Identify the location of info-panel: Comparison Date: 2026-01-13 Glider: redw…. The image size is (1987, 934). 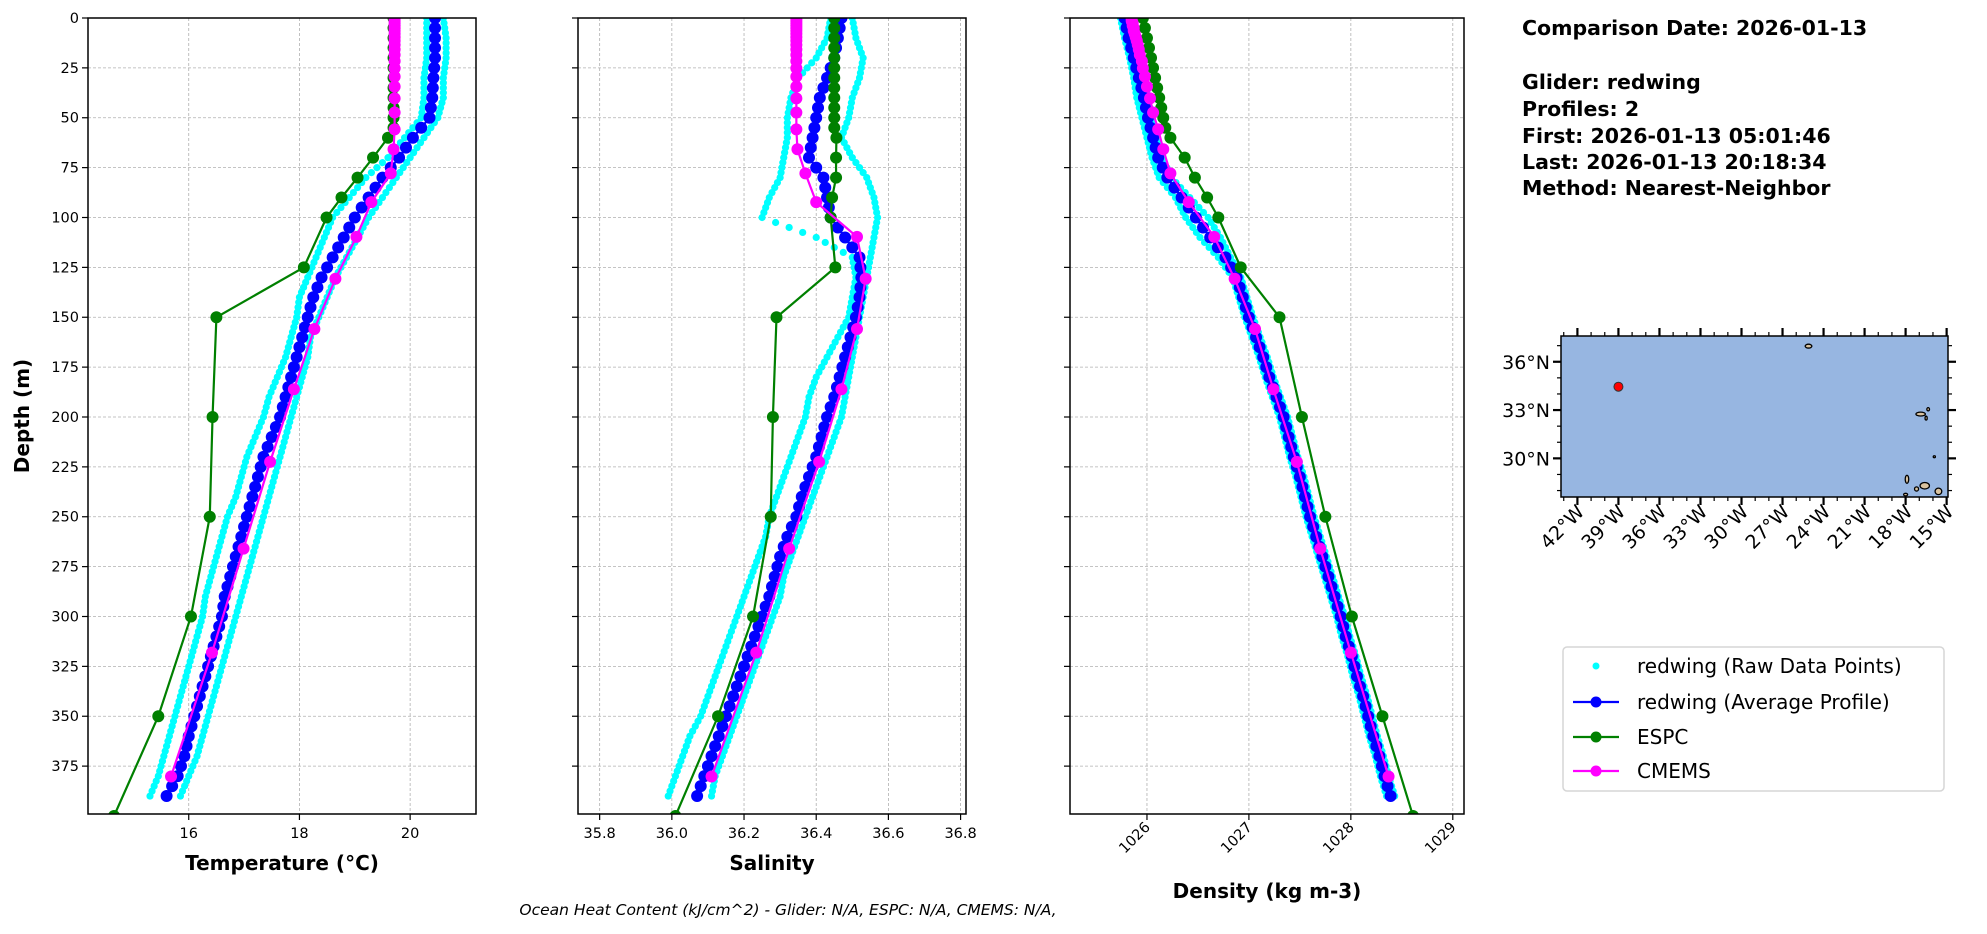
(1694, 108).